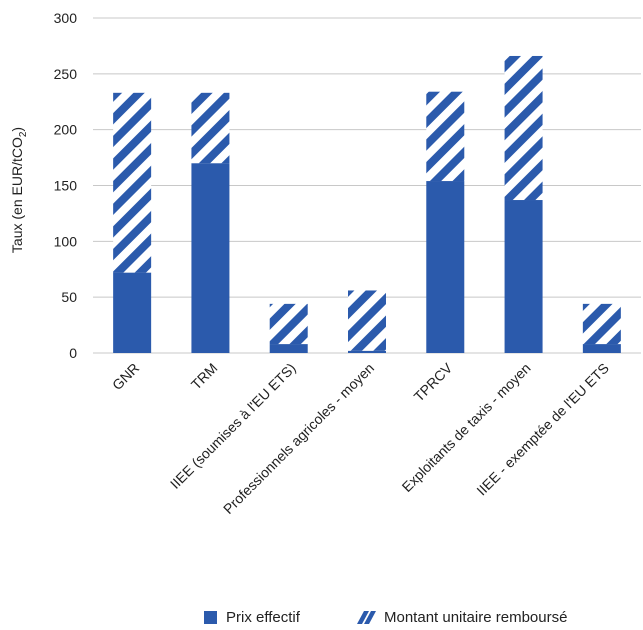 Image resolution: width=643 pixels, height=630 pixels. What do you see at coordinates (19, 190) in the screenshot?
I see `y-axis-label: Taux (en EUR/tCO2)` at bounding box center [19, 190].